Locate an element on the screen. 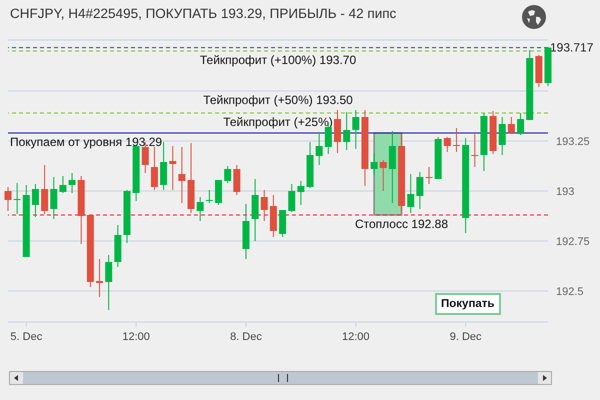  x-tick-label: 8. Dec is located at coordinates (246, 337).